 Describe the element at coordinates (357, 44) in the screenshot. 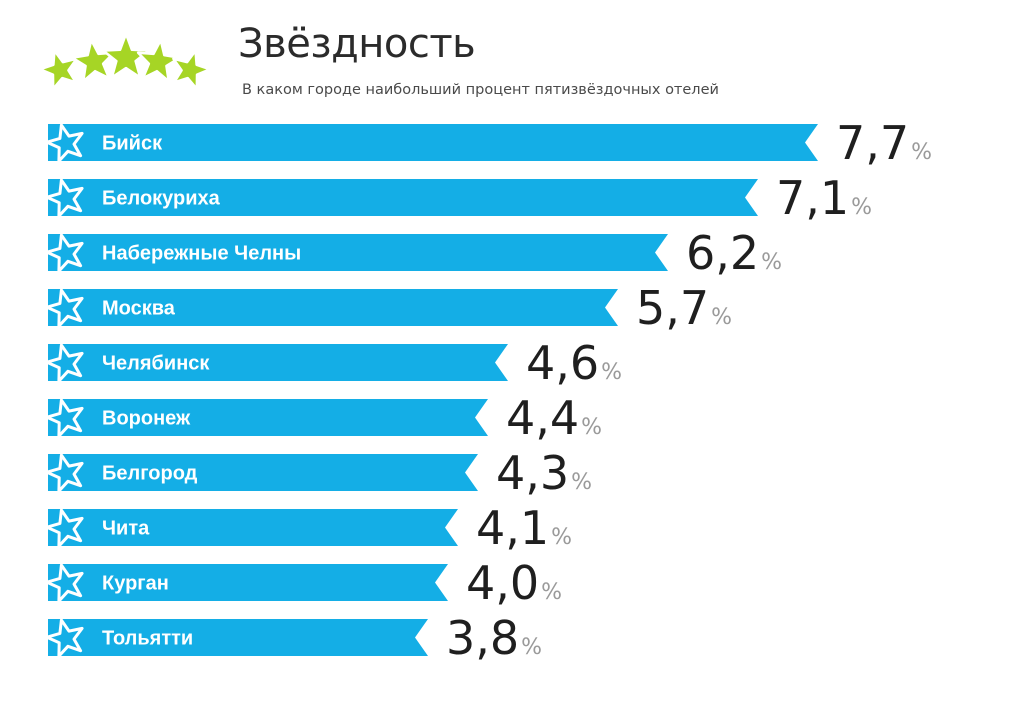

I see `page-title: Звёздность` at that location.